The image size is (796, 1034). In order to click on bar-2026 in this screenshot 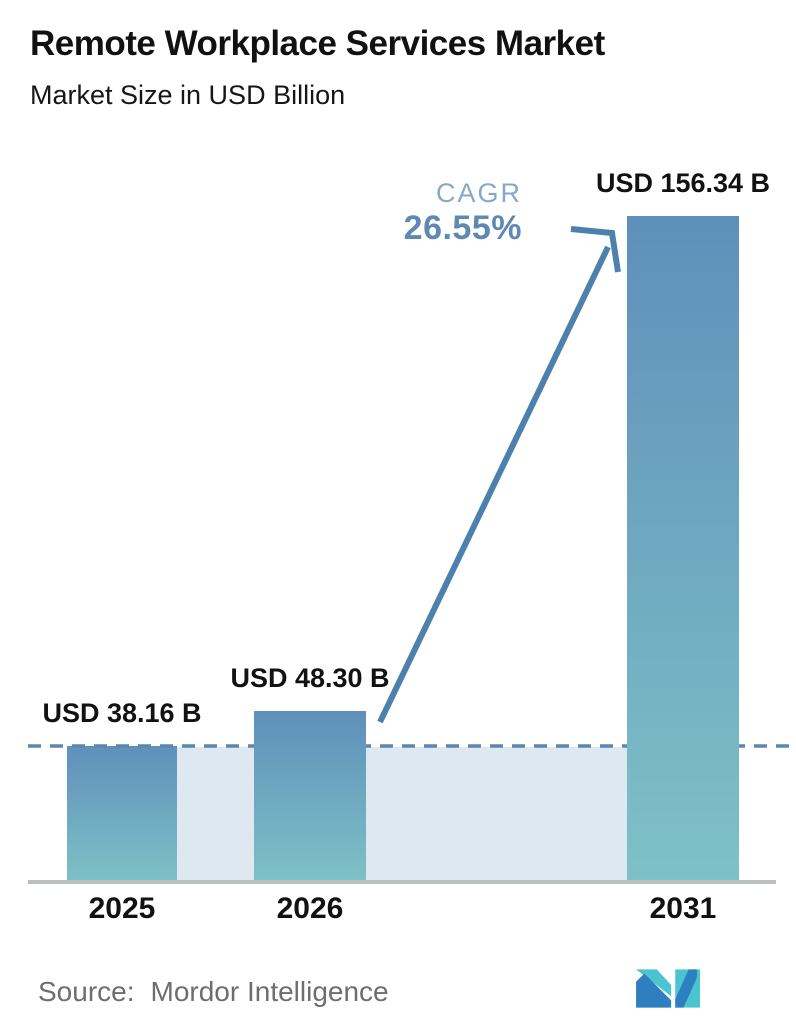, I will do `click(310, 796)`.